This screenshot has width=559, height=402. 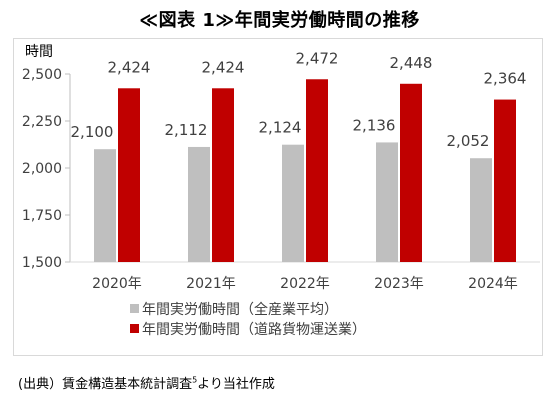 I want to click on data-label-all-industry: 2,052, so click(x=468, y=141).